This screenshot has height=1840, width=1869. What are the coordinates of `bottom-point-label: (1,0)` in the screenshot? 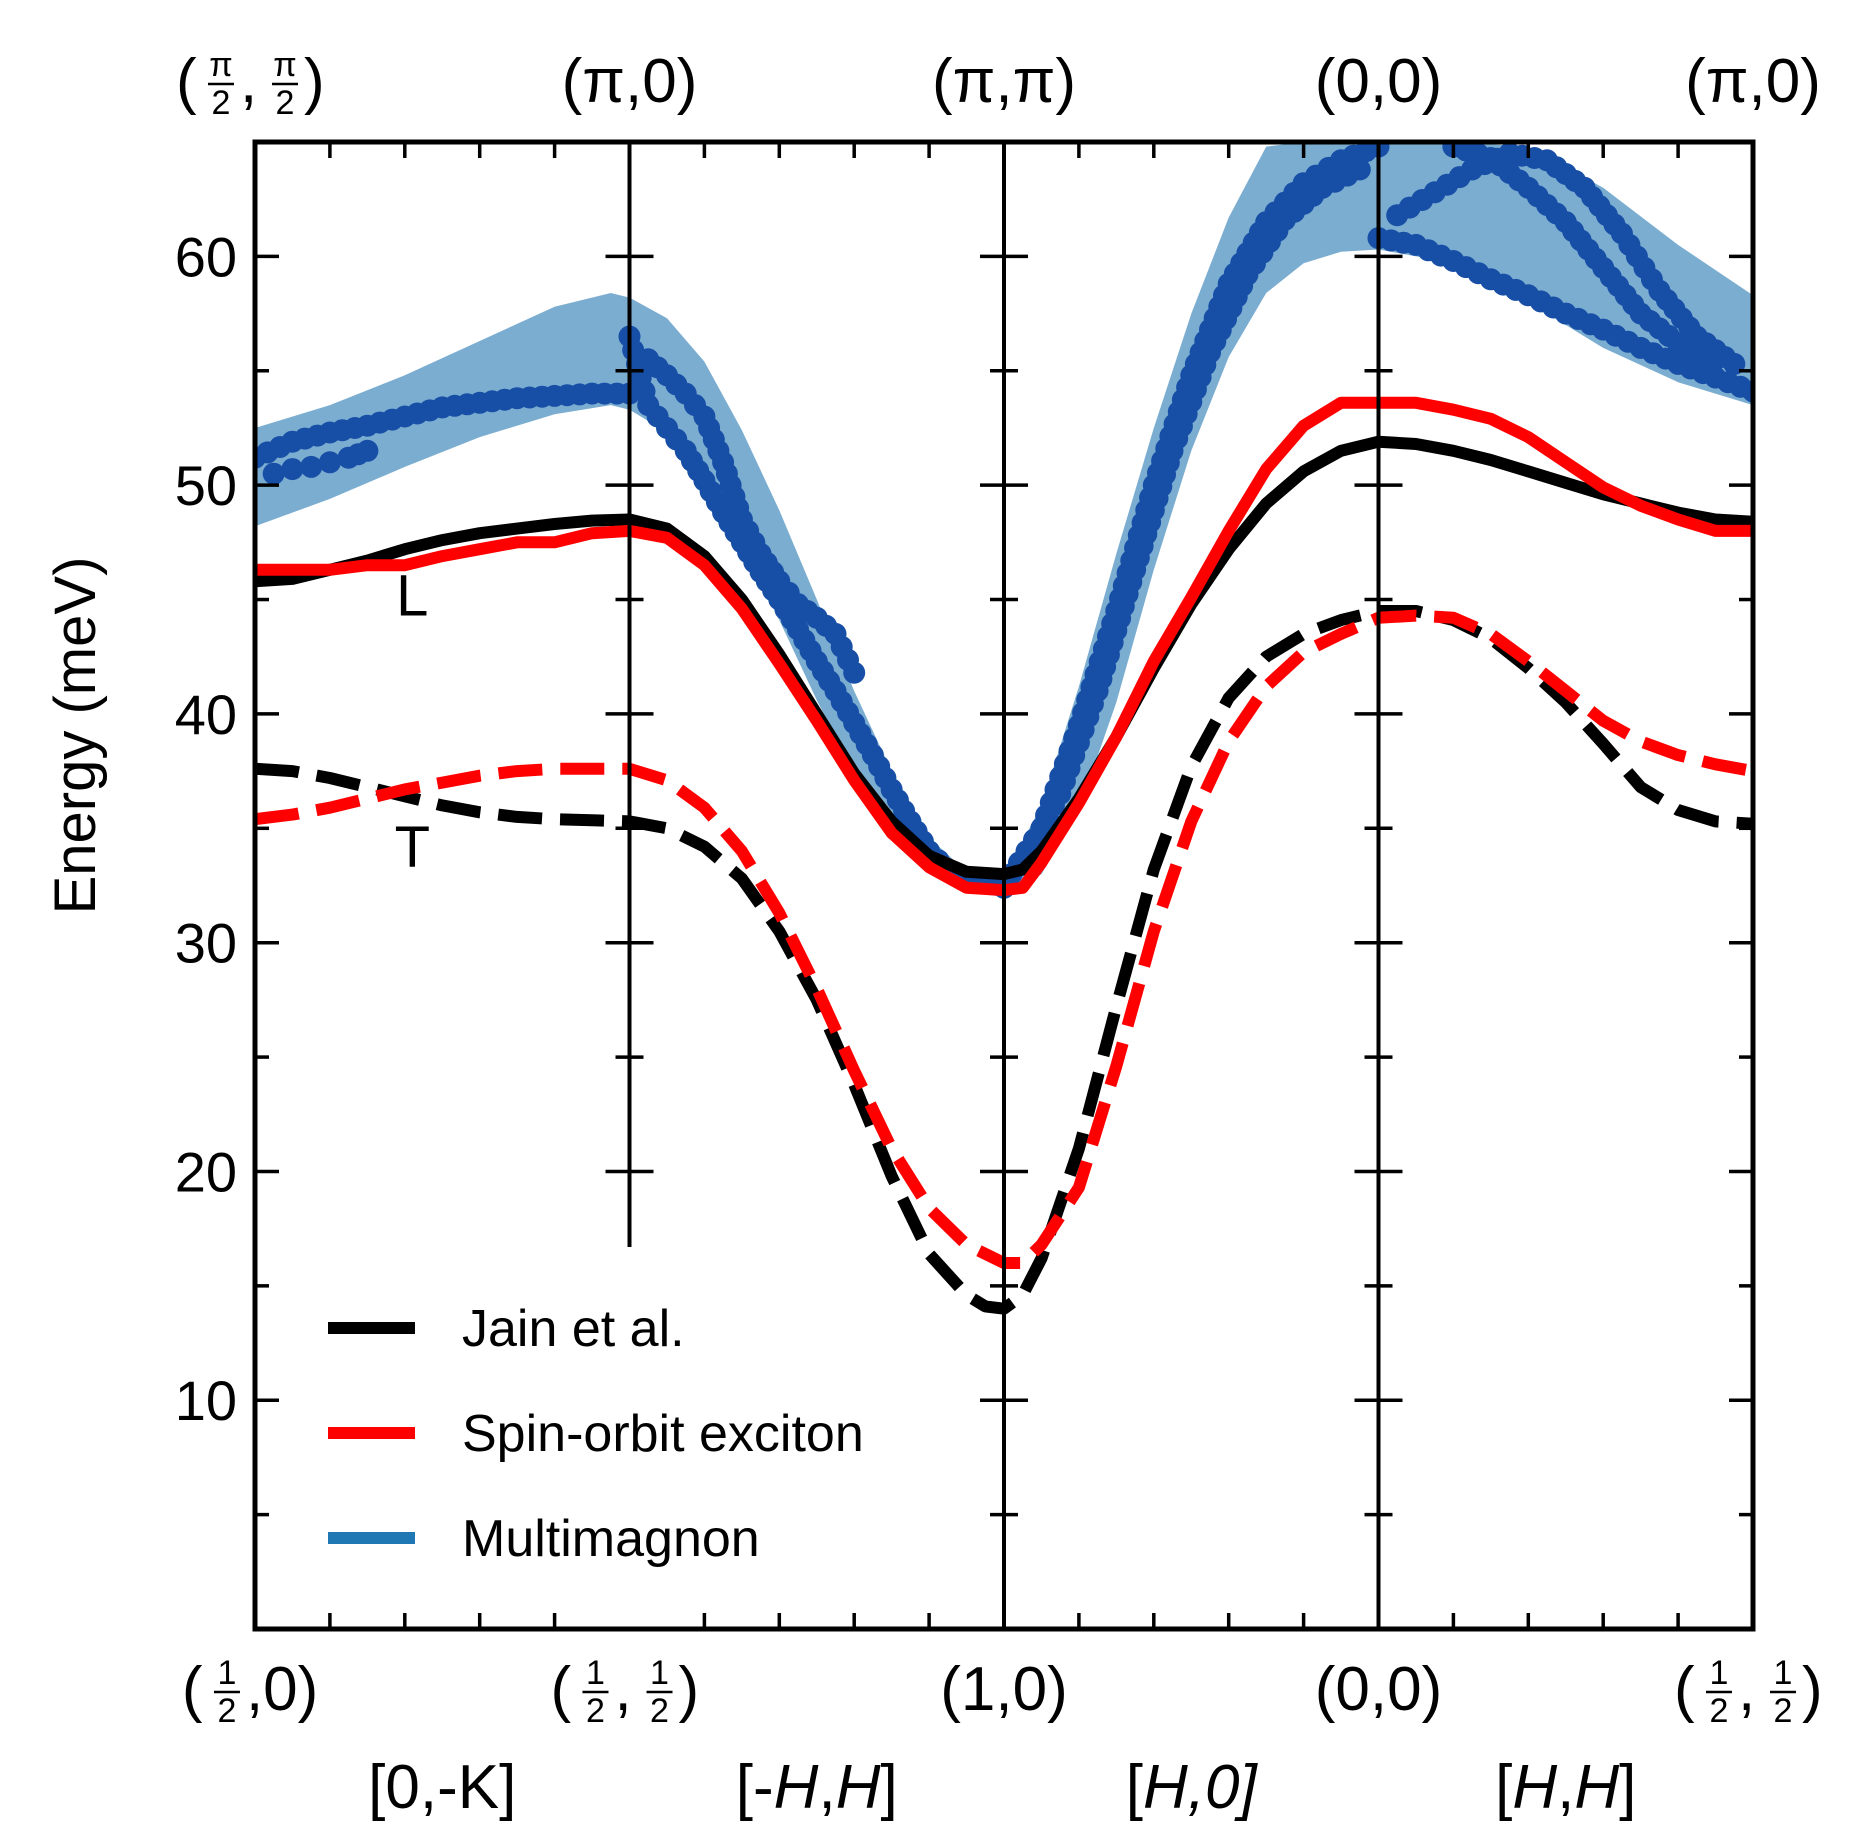 It's located at (1003, 1689).